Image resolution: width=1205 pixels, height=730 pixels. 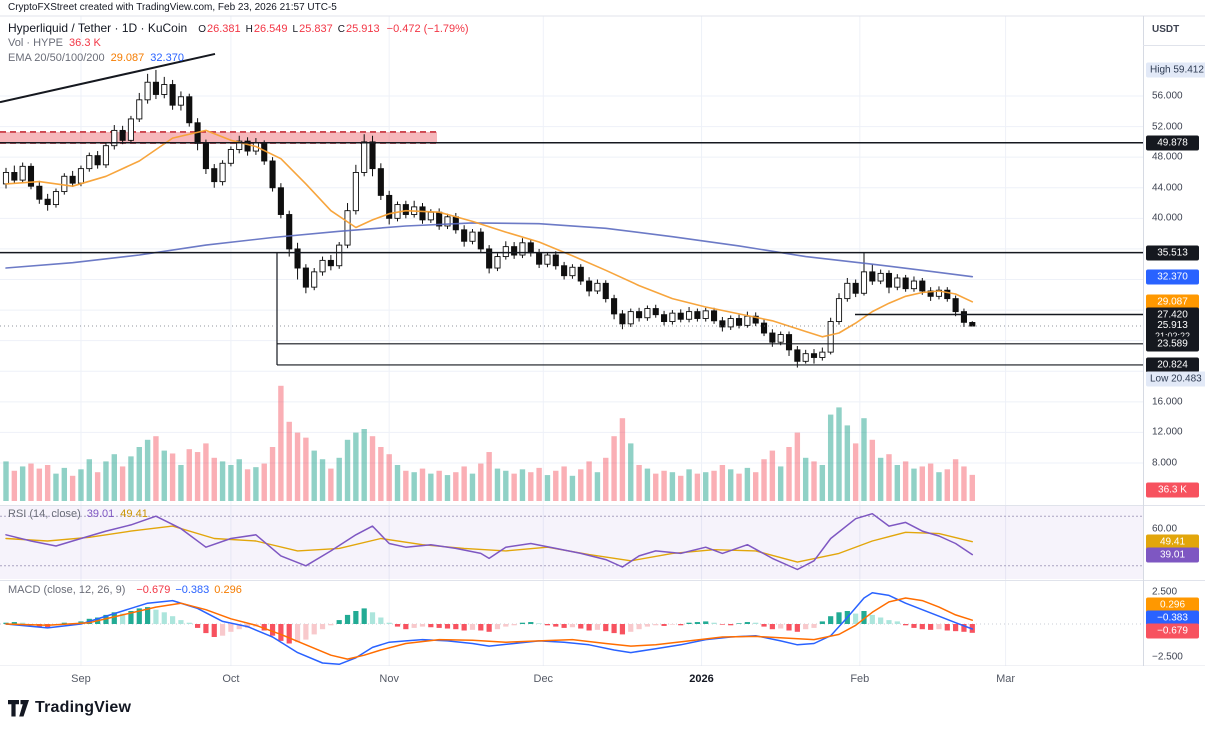 I want to click on price-axis-label: 32.370, so click(x=1172, y=277).